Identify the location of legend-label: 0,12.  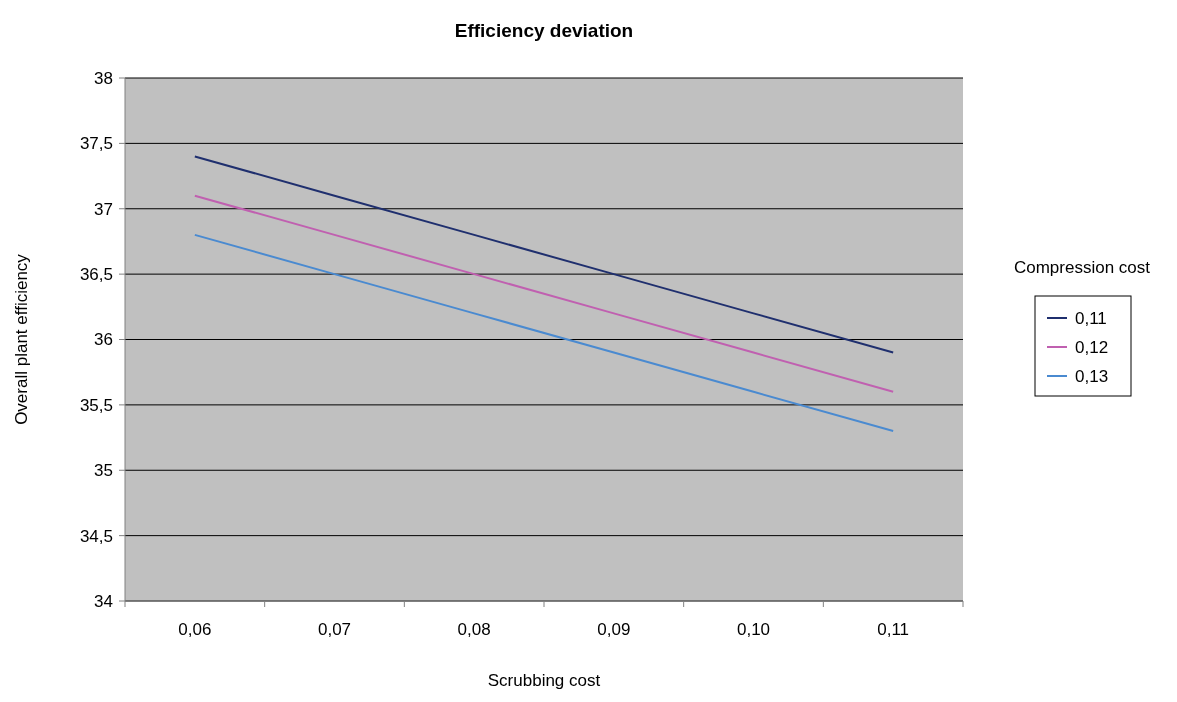
(1092, 347).